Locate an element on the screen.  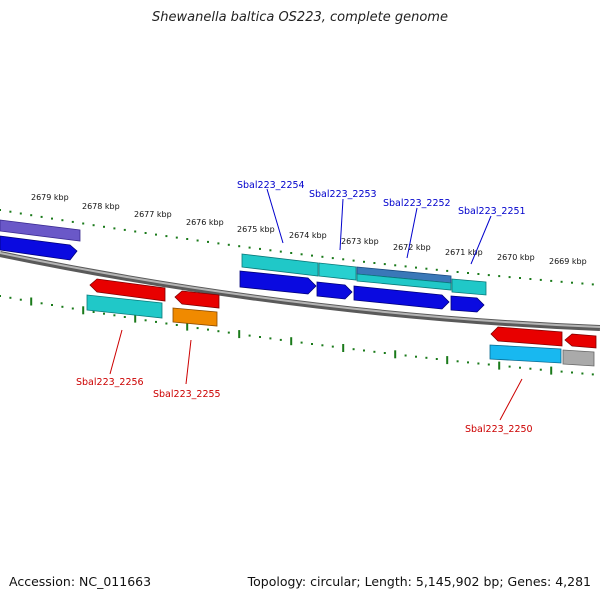
genome-backbone-highlight is located at coordinates (300, 290).